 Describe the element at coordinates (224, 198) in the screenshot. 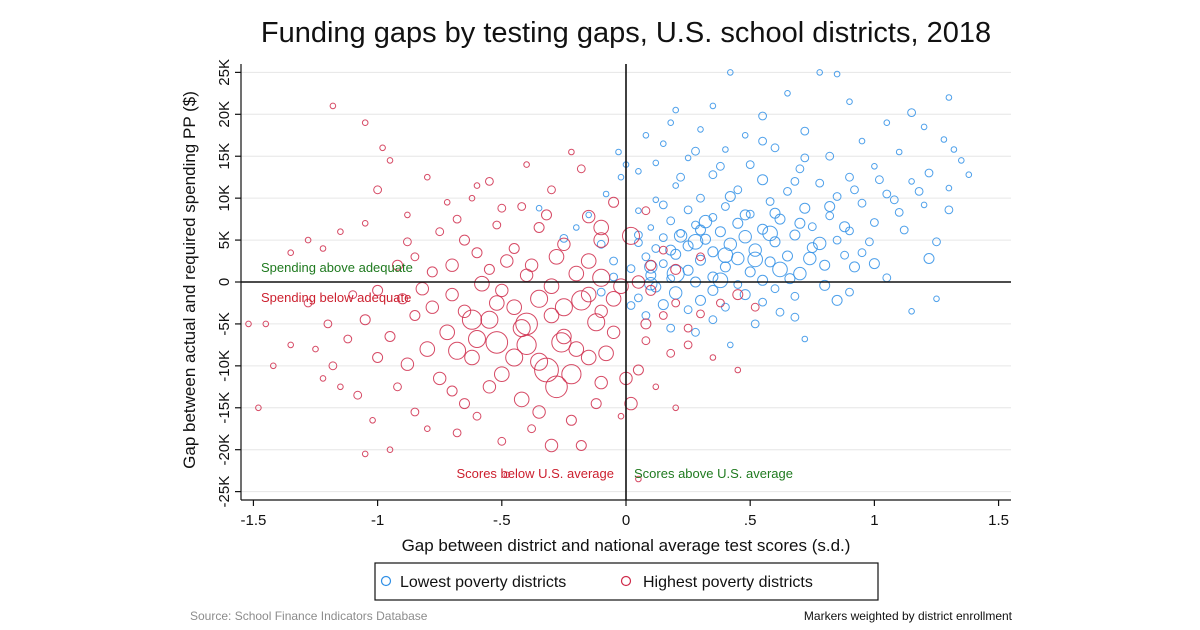

I see `y-tick-label: 10K` at that location.